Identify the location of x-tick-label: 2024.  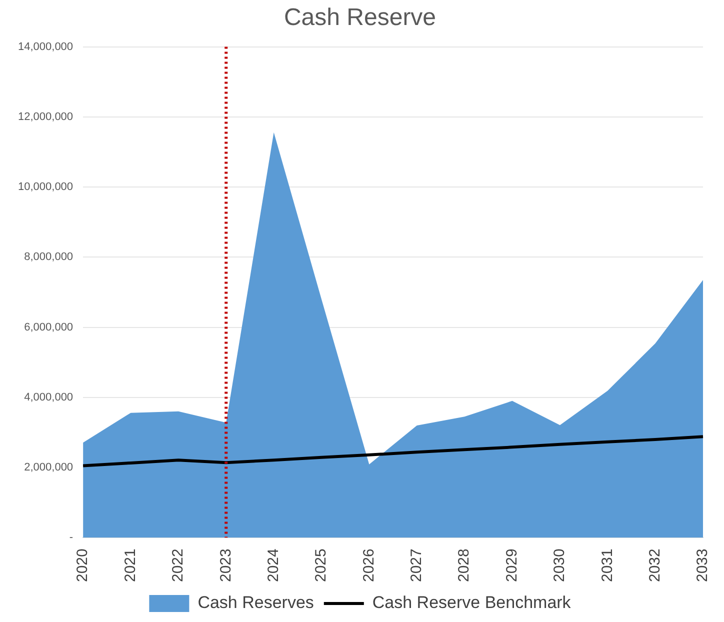
(273, 565).